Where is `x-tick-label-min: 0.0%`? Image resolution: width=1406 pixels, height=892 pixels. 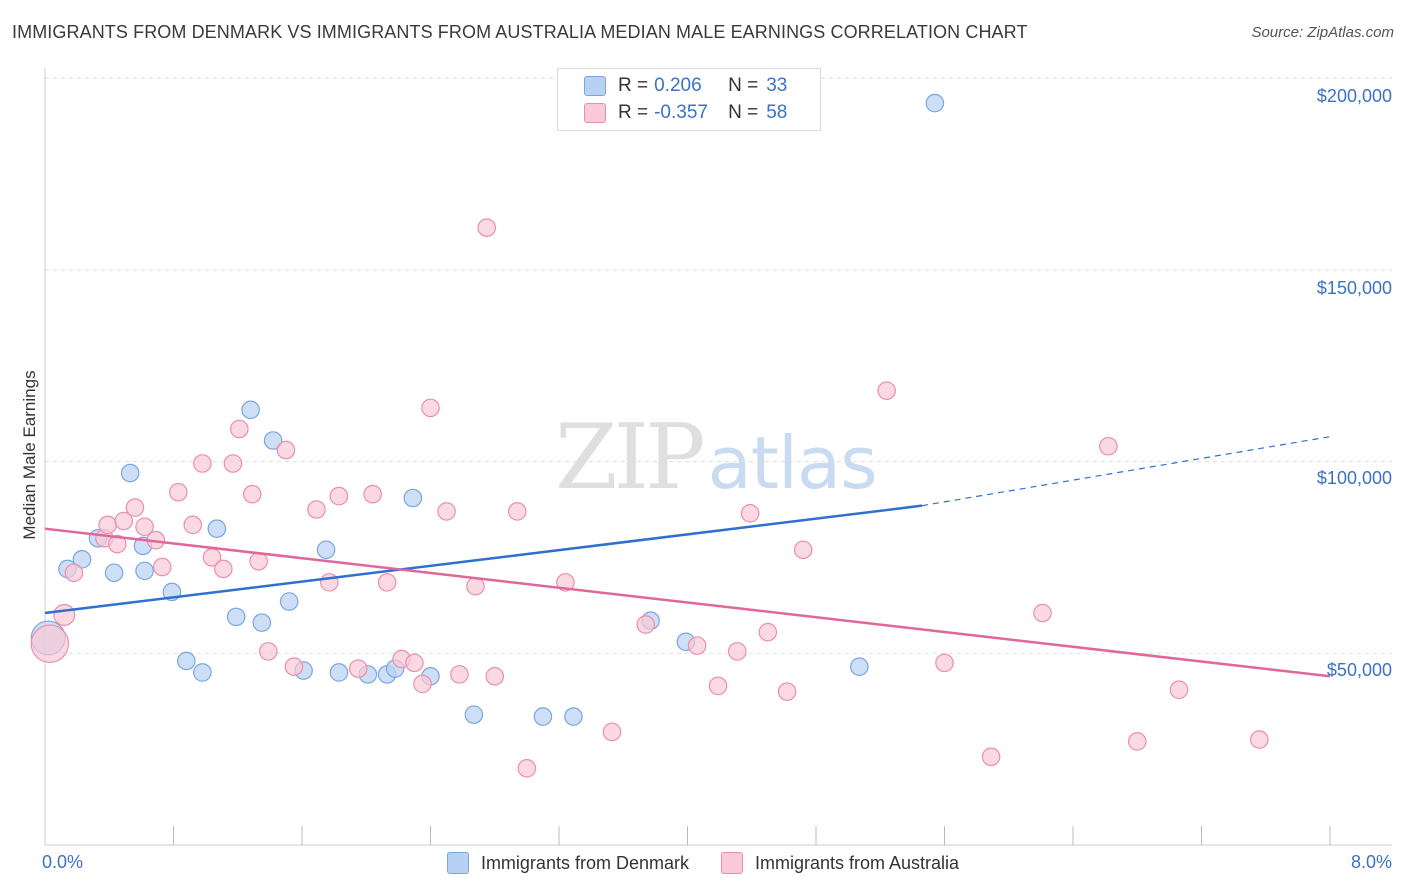
x-tick-label-min: 0.0% is located at coordinates (63, 862).